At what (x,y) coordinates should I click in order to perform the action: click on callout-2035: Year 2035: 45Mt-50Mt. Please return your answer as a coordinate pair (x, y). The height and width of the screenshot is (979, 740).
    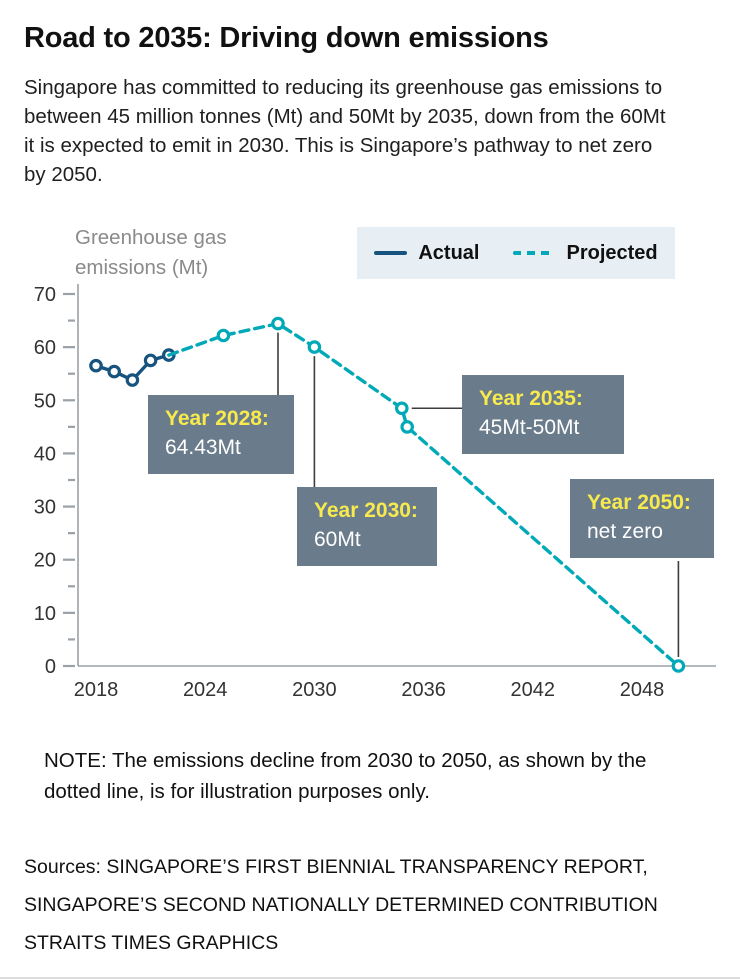
    Looking at the image, I should click on (543, 415).